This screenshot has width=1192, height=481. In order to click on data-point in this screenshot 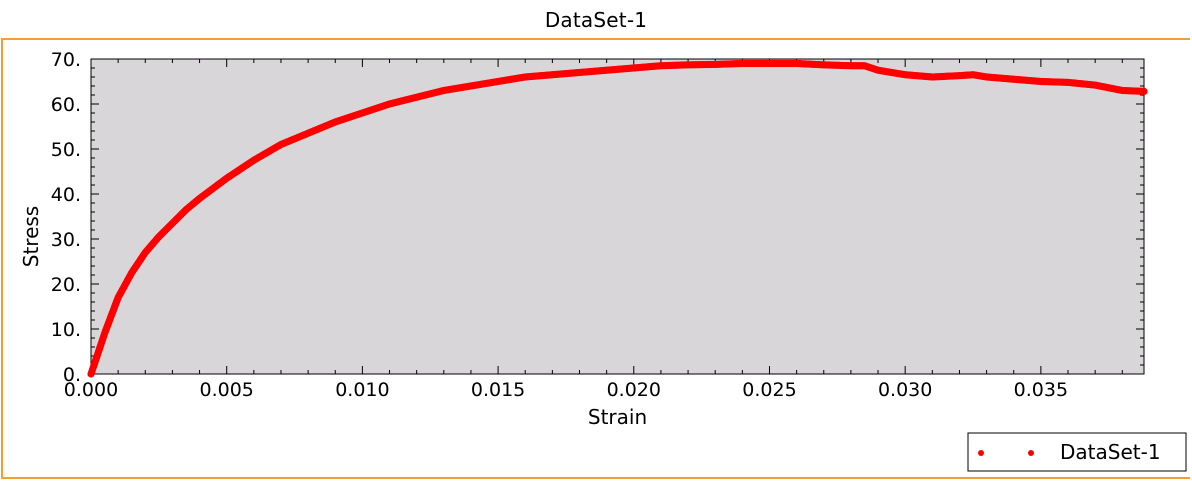, I will do `click(1144, 91)`.